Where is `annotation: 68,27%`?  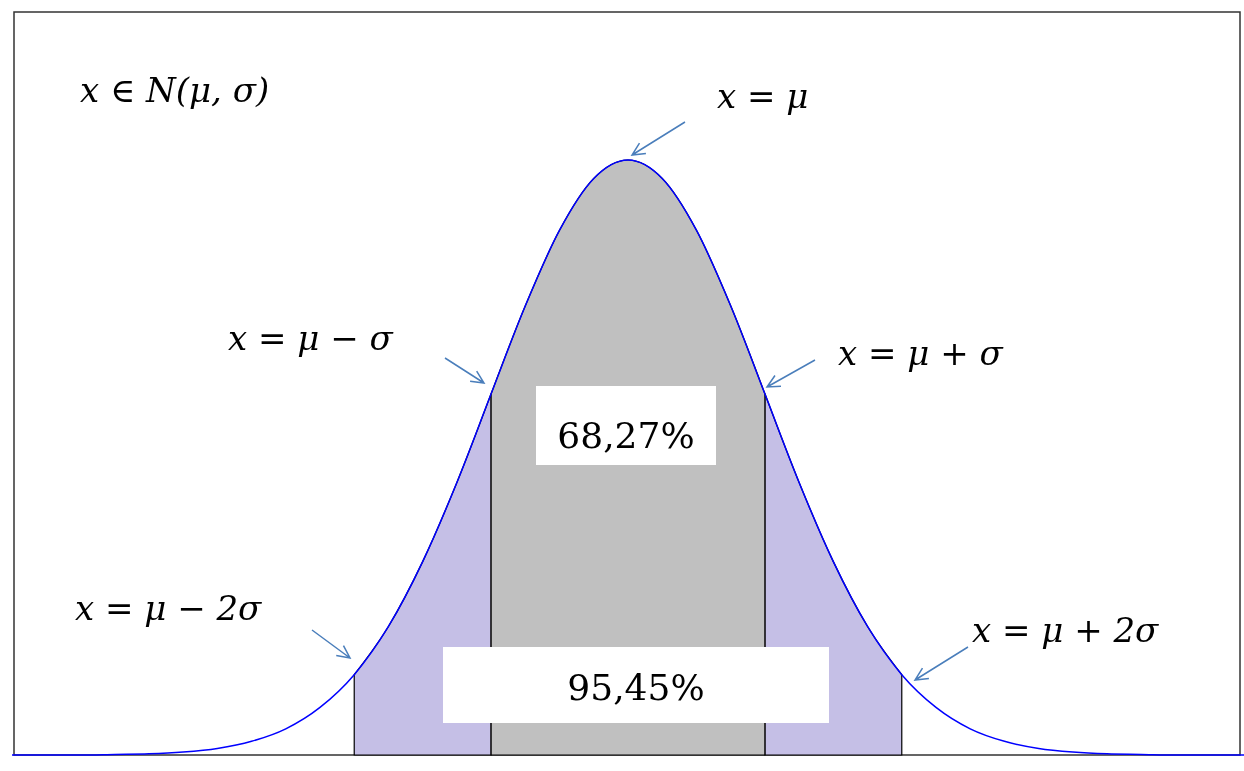 annotation: 68,27% is located at coordinates (626, 435).